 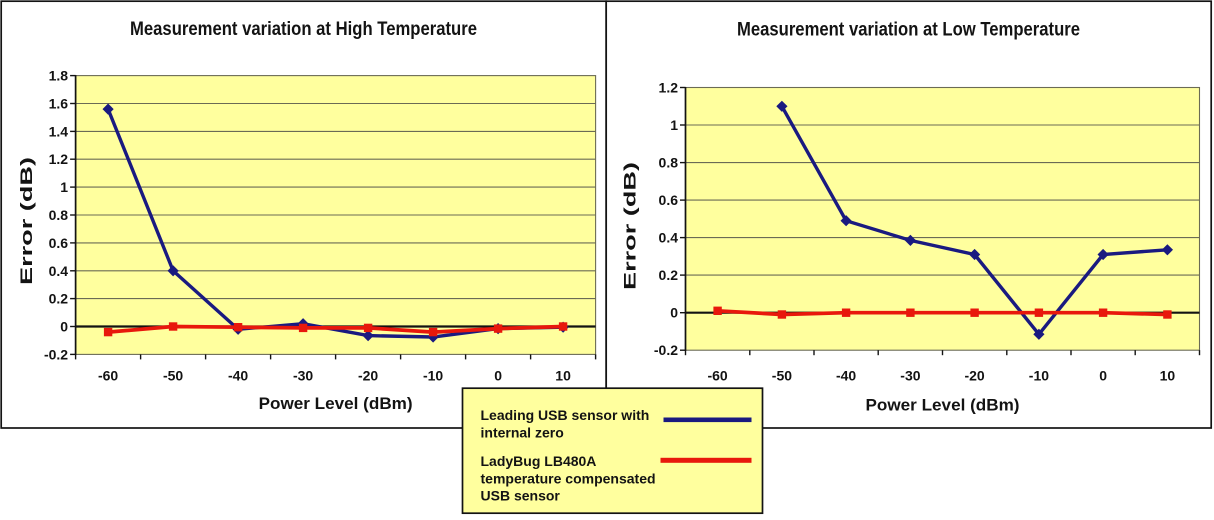 What do you see at coordinates (908, 30) in the screenshot?
I see `svg-text:Measurement variation at Low T: Measurement variation at Low Temperature` at bounding box center [908, 30].